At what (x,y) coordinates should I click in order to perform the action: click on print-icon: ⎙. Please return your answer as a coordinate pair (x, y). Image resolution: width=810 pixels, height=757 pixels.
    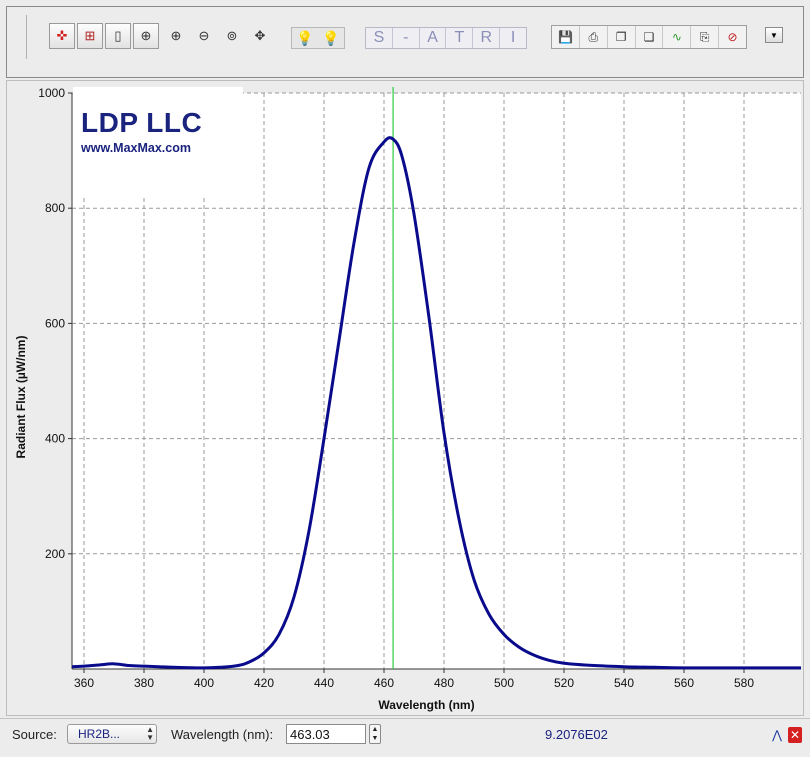
    Looking at the image, I should click on (594, 37).